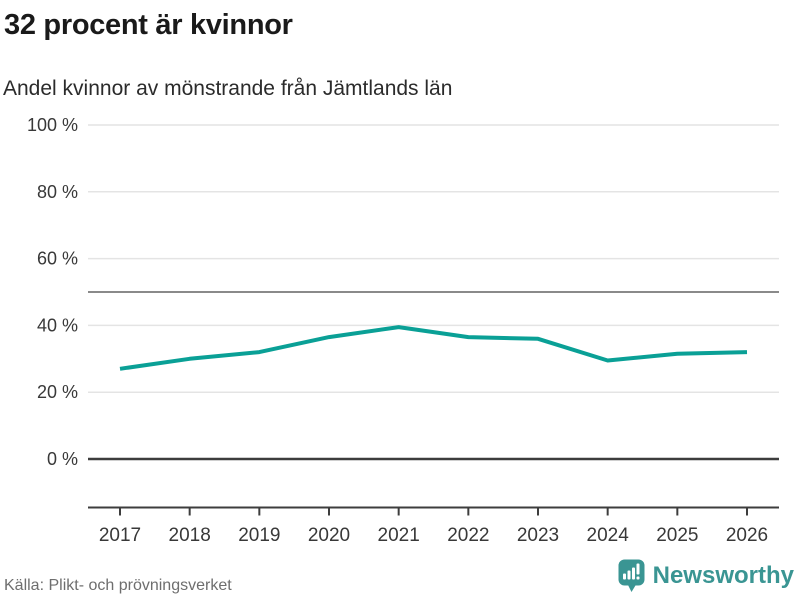 This screenshot has height=600, width=800. What do you see at coordinates (118, 585) in the screenshot?
I see `source-note: Källa: Plikt- och prövningsverket` at bounding box center [118, 585].